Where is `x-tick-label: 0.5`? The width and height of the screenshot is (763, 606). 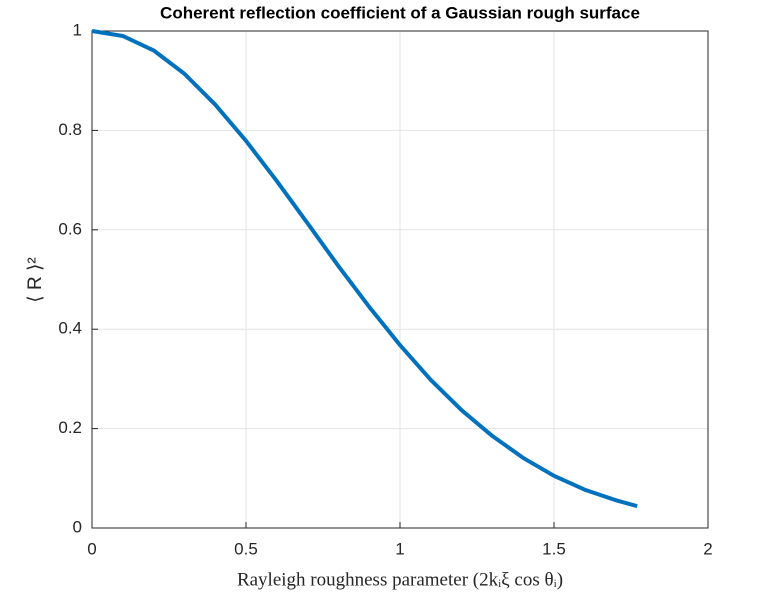 x-tick-label: 0.5 is located at coordinates (246, 548).